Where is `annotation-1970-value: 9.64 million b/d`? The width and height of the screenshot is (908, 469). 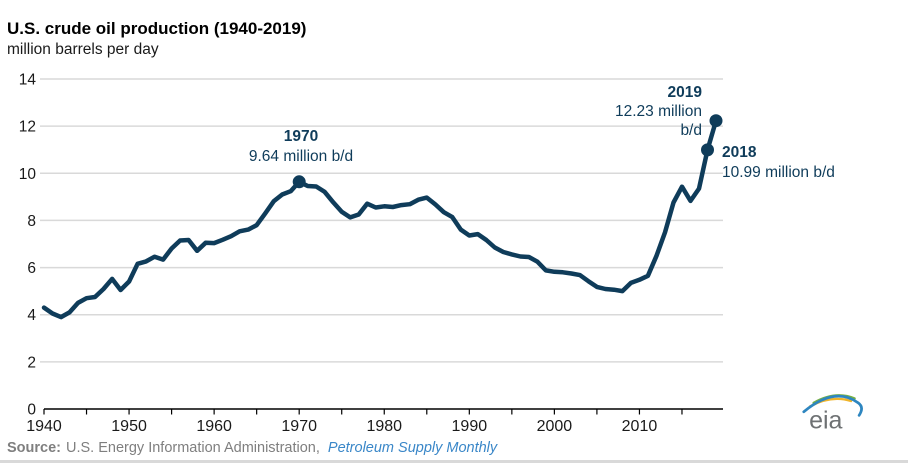
annotation-1970-value: 9.64 million b/d is located at coordinates (301, 156).